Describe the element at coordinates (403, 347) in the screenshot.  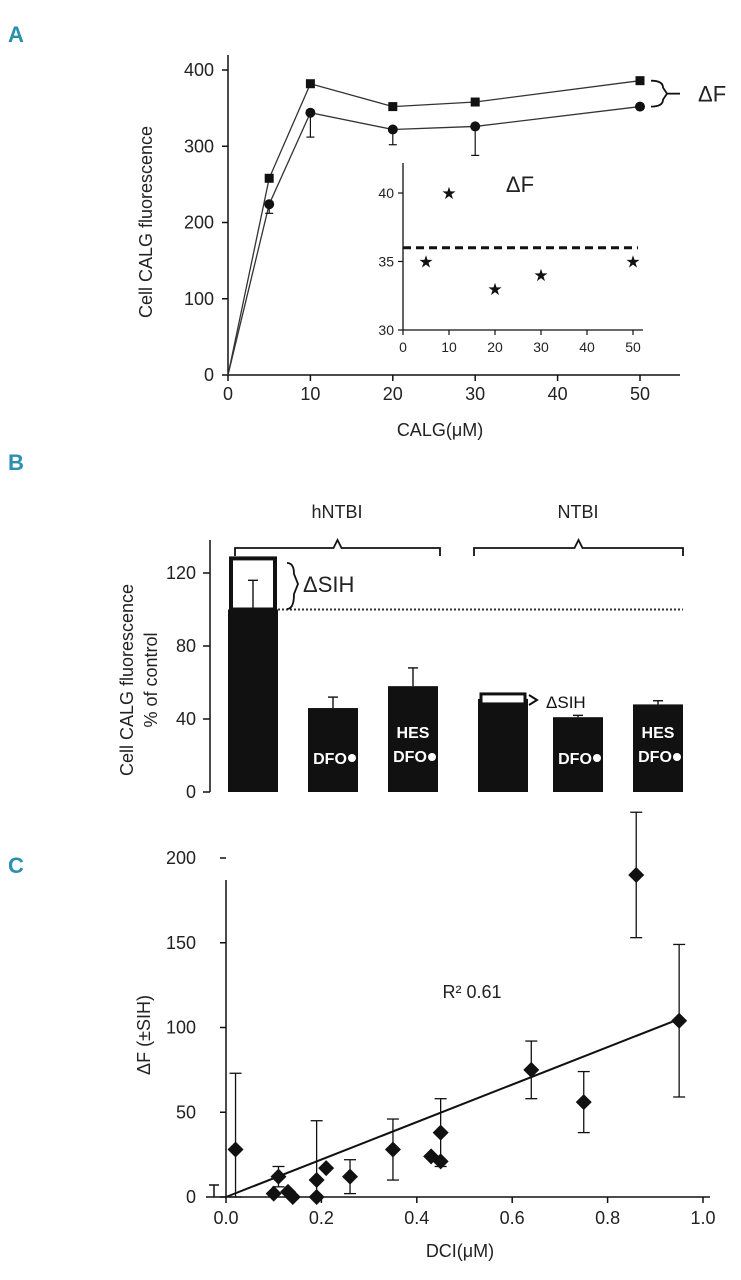
I see `inset-x-tick-label: 0` at that location.